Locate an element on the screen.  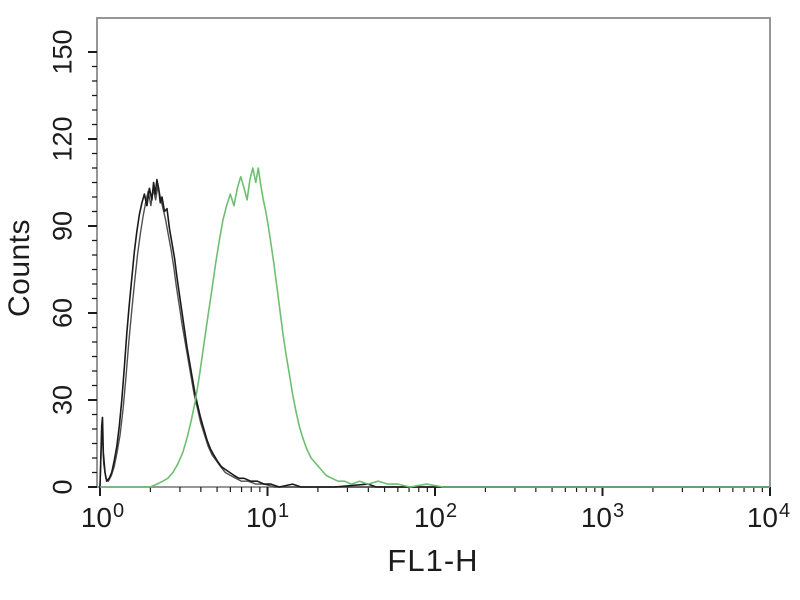
x-tick-label-1e1: 101 is located at coordinates (267, 516).